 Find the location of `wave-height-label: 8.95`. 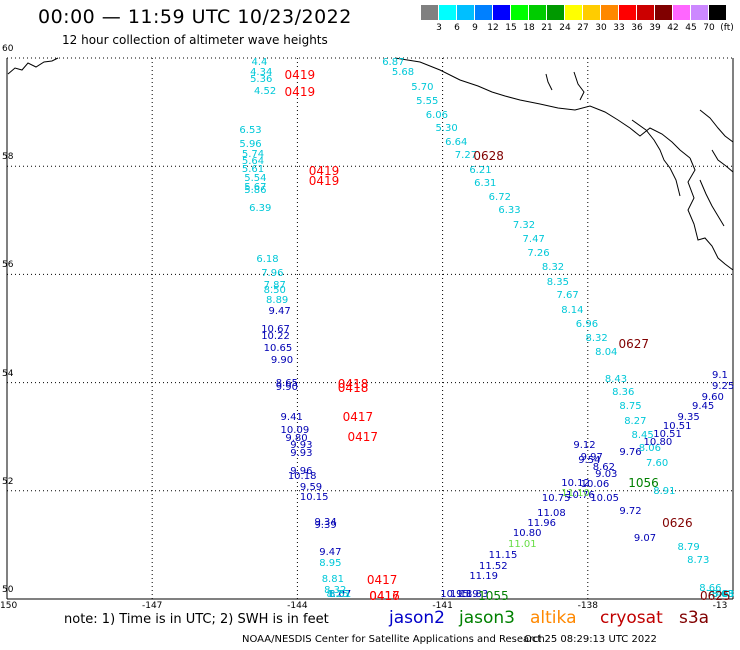

wave-height-label: 8.95 is located at coordinates (330, 563).